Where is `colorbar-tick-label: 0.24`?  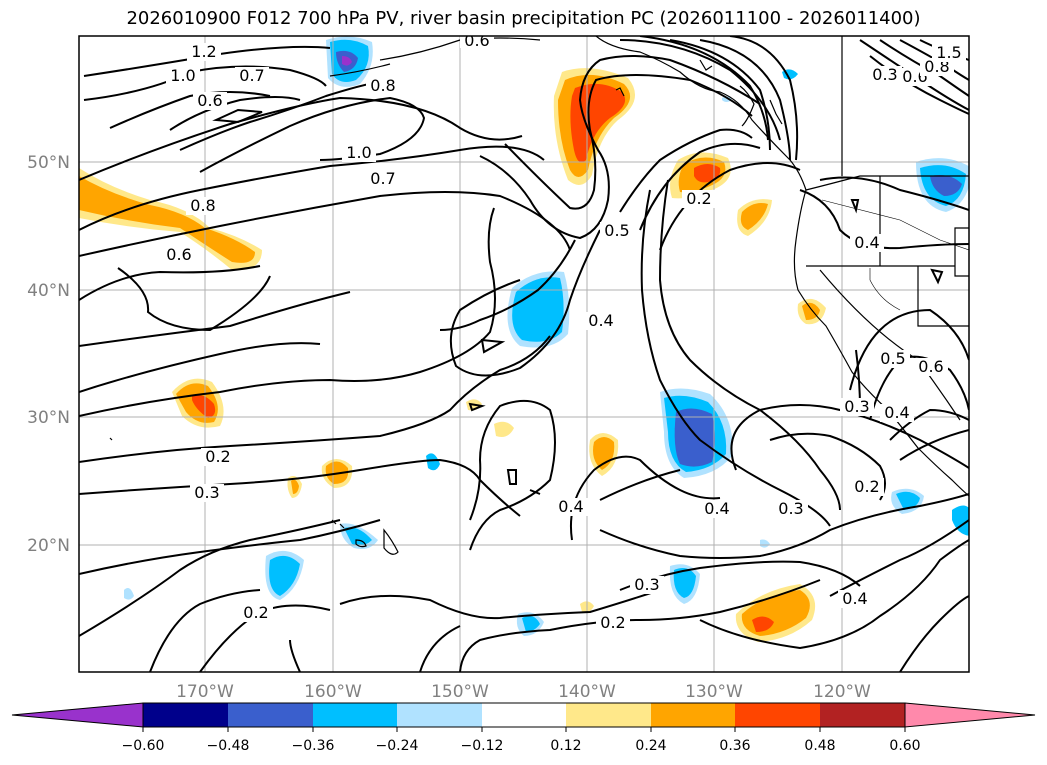 colorbar-tick-label: 0.24 is located at coordinates (650, 746).